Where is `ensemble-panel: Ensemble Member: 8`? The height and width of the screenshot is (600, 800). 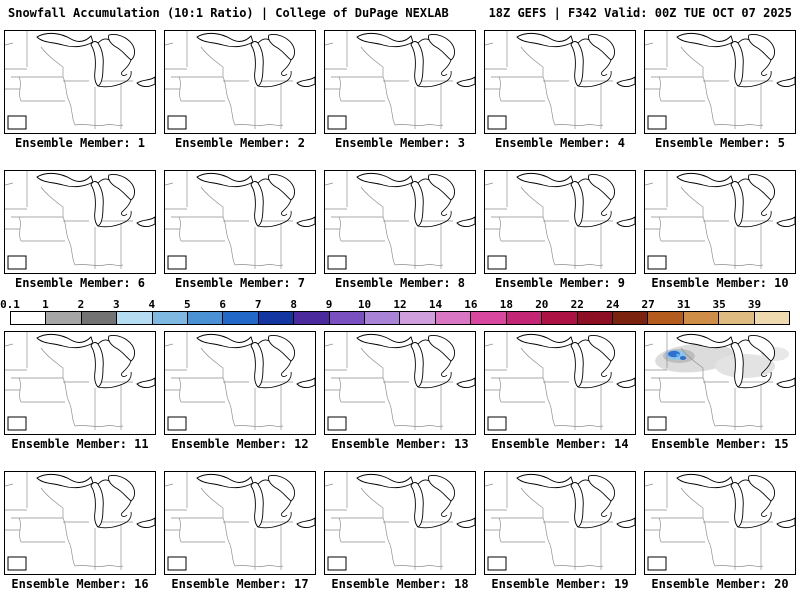
ensemble-panel: Ensemble Member: 8 is located at coordinates (400, 230).